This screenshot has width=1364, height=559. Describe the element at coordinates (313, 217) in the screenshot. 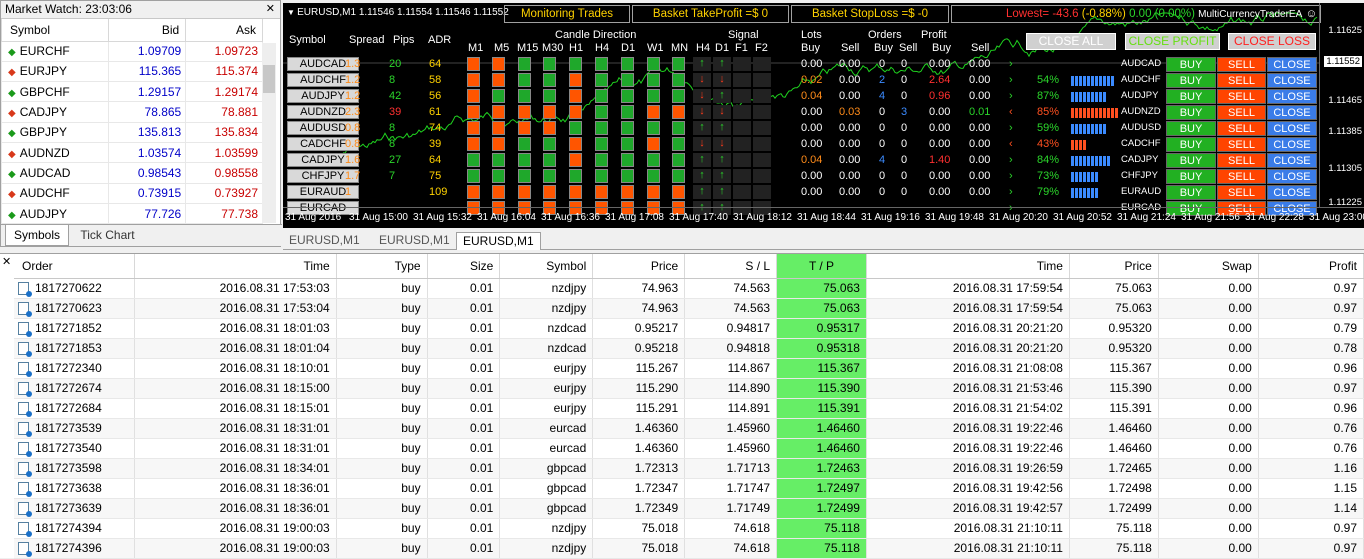

I see `x-tick: 31 Aug 2016` at that location.